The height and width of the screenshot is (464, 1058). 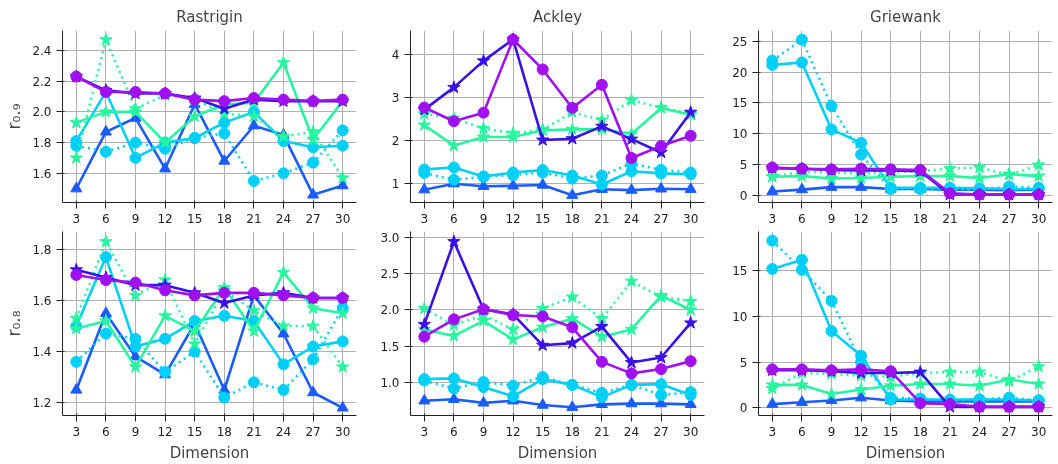 What do you see at coordinates (390, 382) in the screenshot?
I see `y-tick-label: 1.0` at bounding box center [390, 382].